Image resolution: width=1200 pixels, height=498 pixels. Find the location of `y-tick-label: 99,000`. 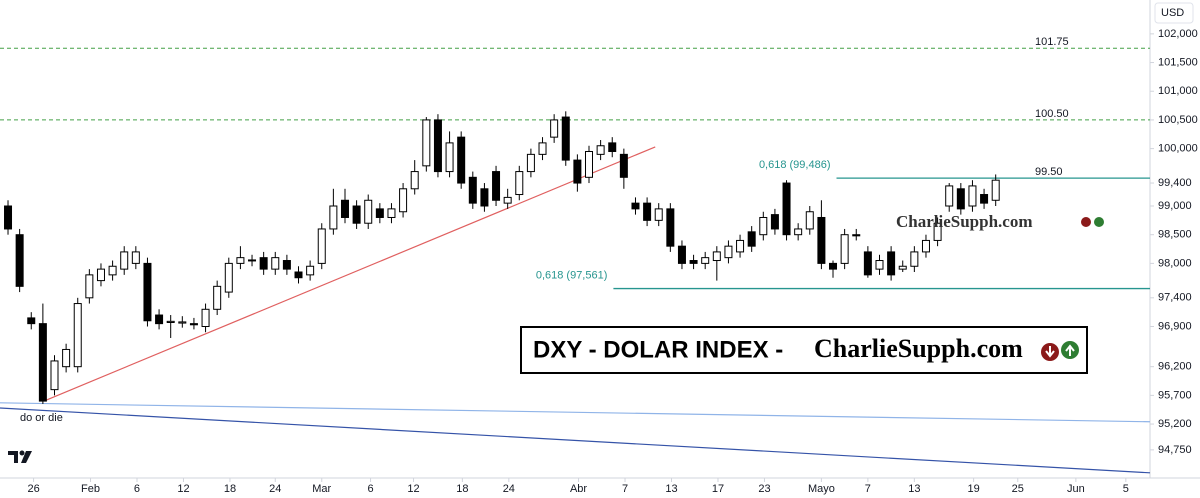

y-tick-label: 99,000 is located at coordinates (1175, 206).